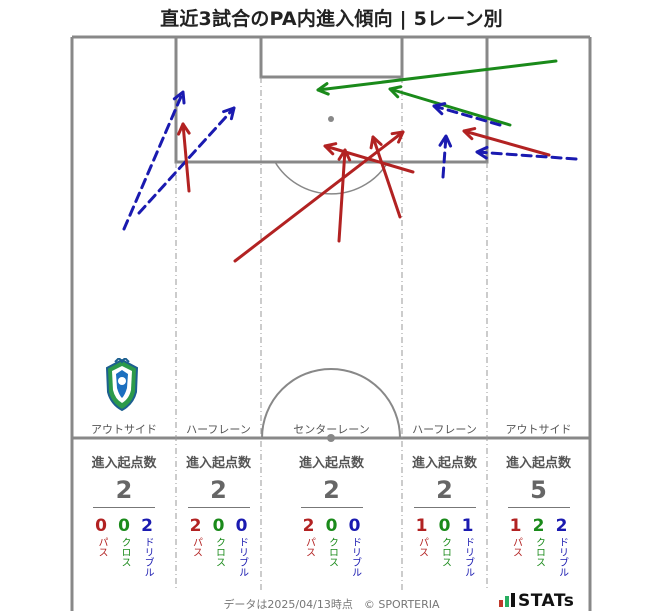 The height and width of the screenshot is (612, 663). I want to click on lane-name-outside-right: アウトサイド, so click(538, 429).